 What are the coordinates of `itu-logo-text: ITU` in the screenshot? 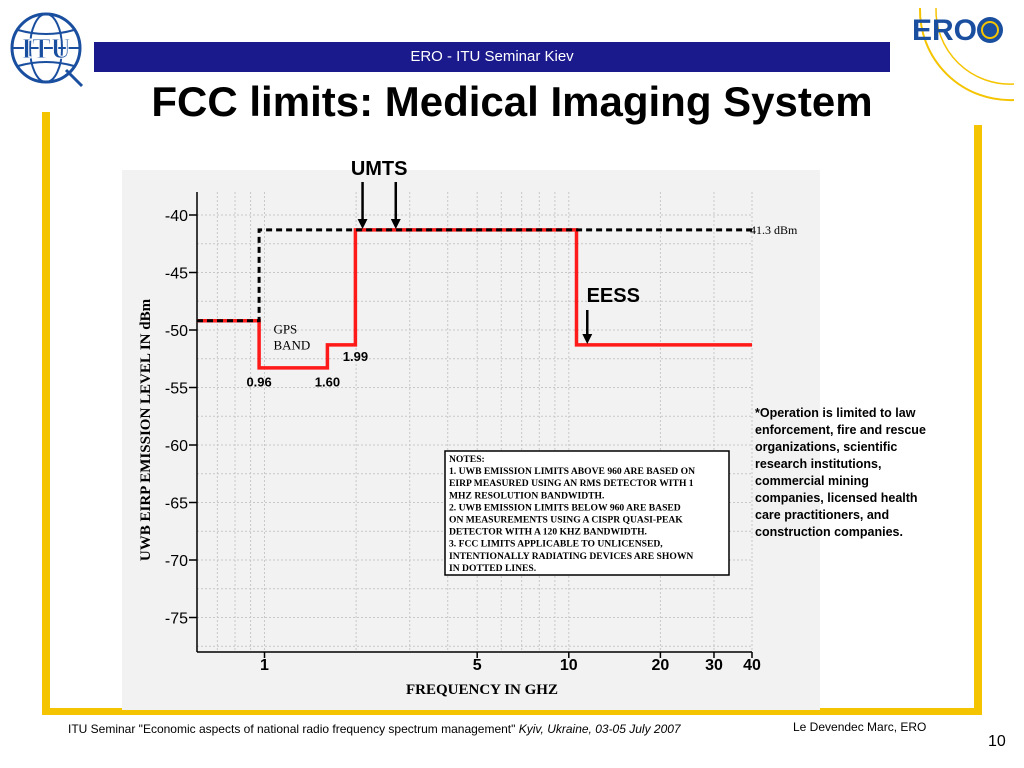 It's located at (46, 49).